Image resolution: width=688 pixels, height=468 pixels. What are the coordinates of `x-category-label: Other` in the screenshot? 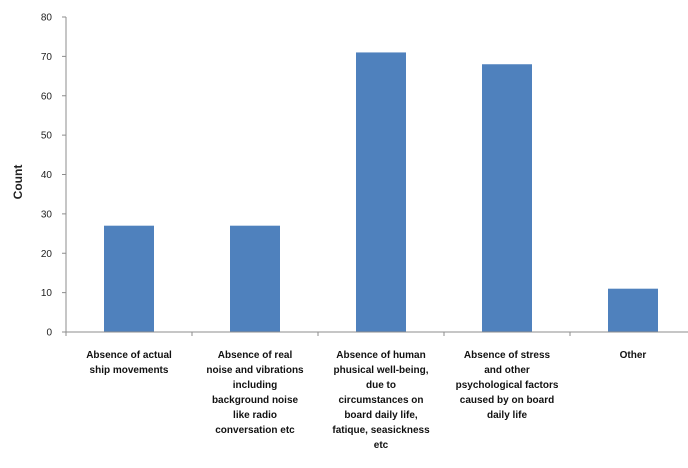 It's located at (633, 355).